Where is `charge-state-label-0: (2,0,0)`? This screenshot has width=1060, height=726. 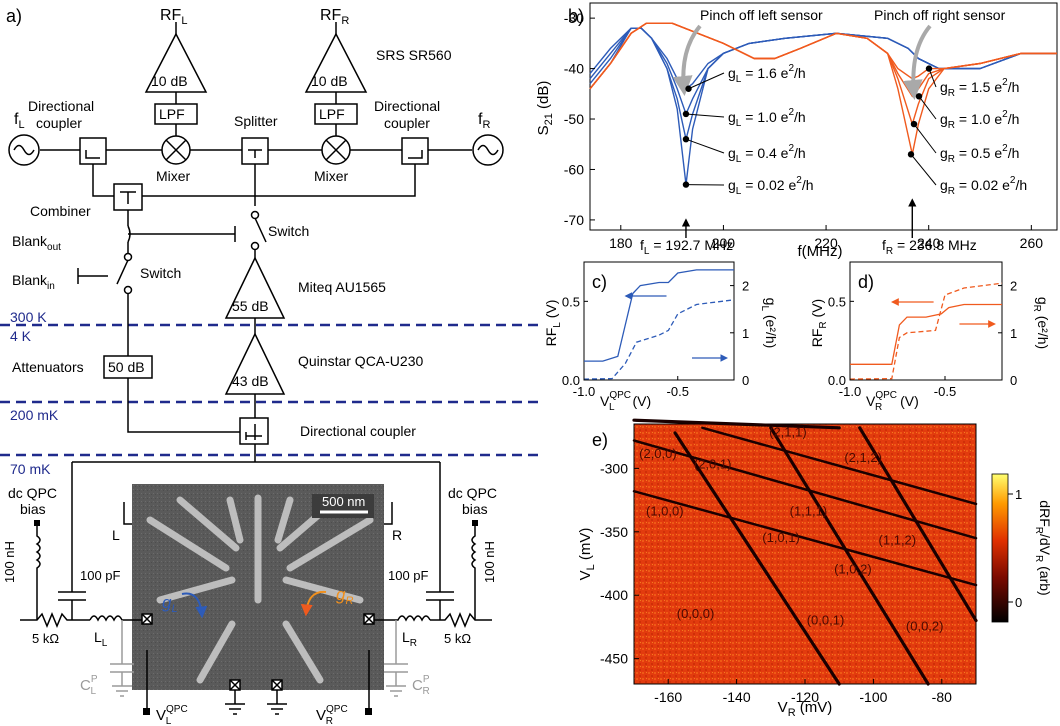 charge-state-label-0: (2,0,0) is located at coordinates (658, 453).